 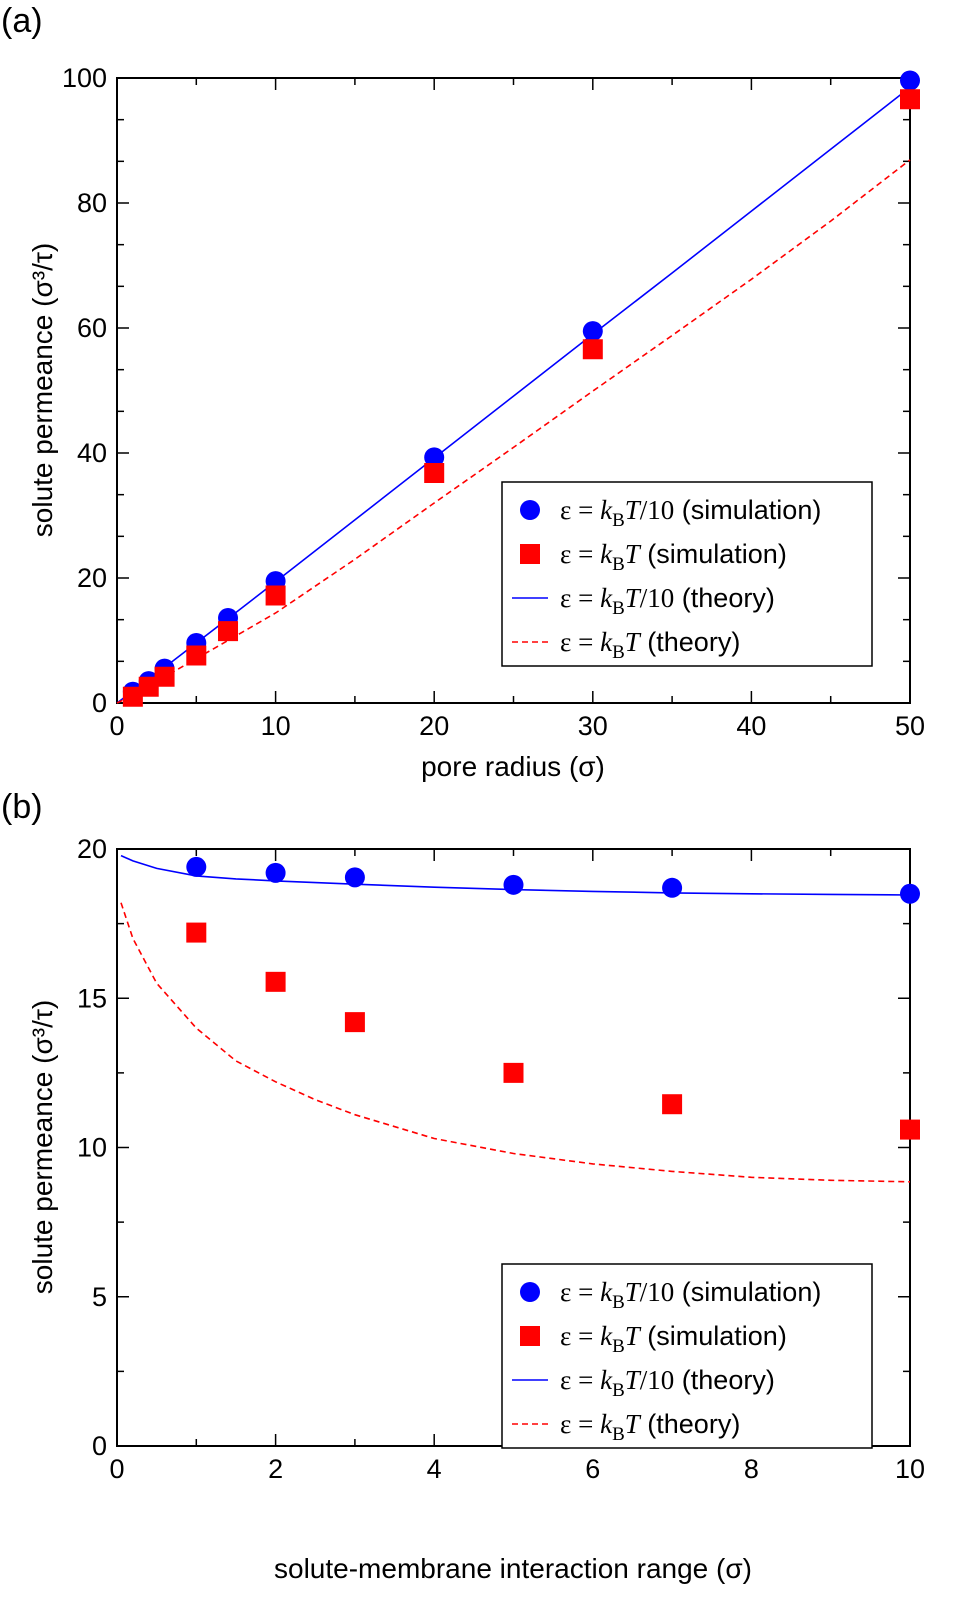 I want to click on y-tick-label: 15, so click(x=92, y=998).